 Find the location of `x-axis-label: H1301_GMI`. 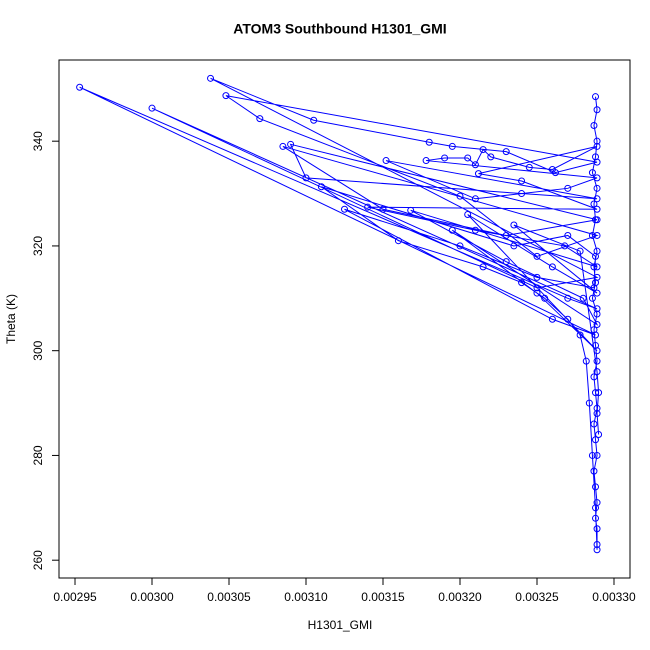

x-axis-label: H1301_GMI is located at coordinates (340, 625).